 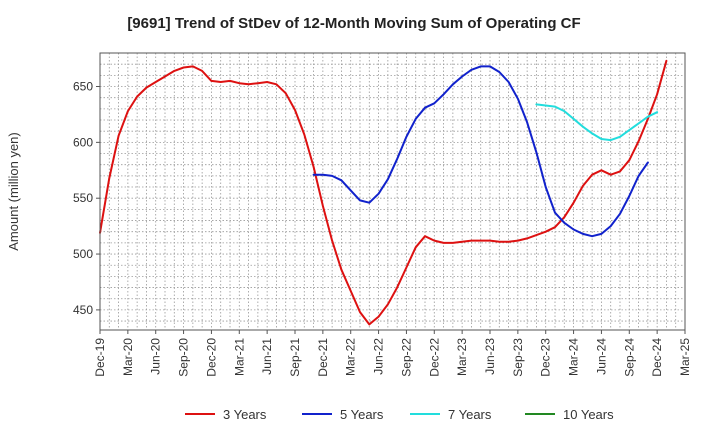 I want to click on y-tick-label: 450, so click(x=83, y=310).